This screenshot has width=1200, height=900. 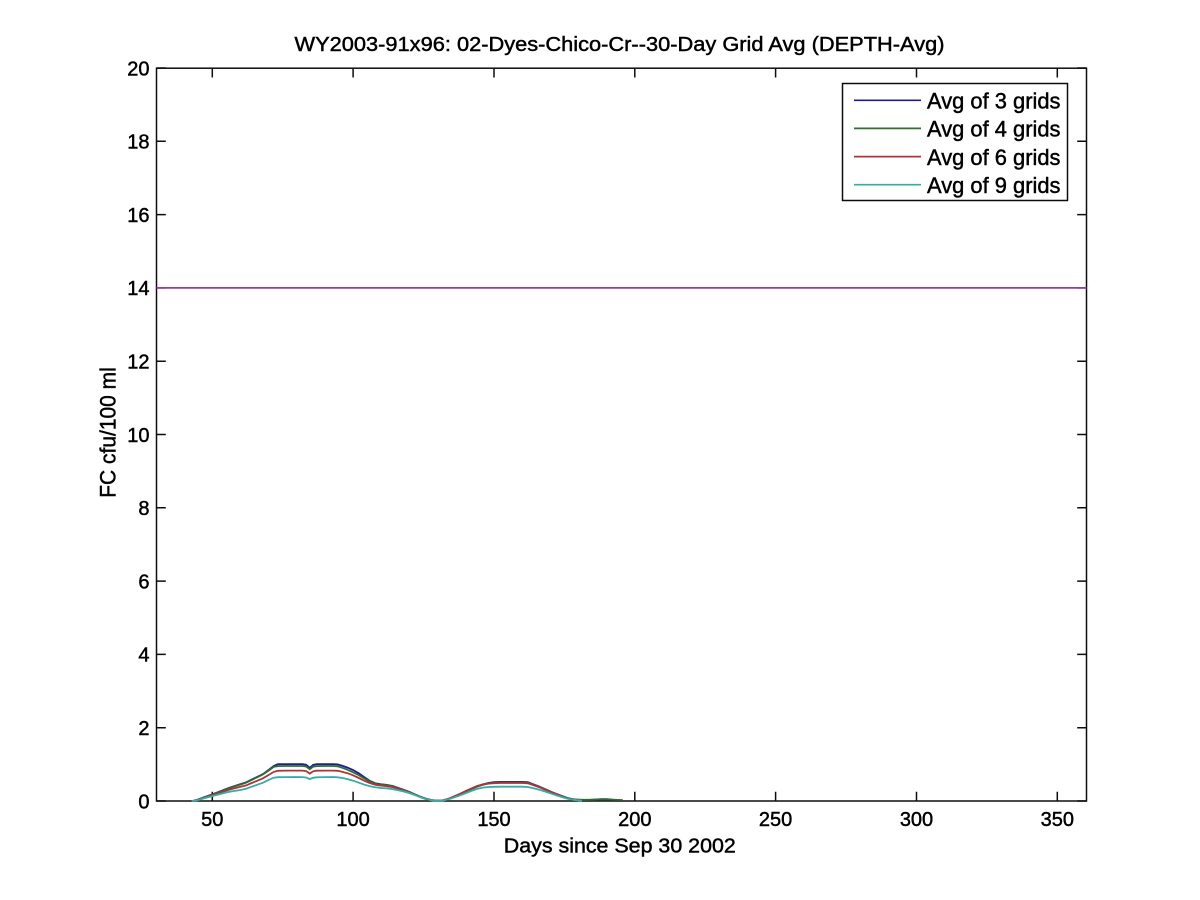 I want to click on svg-text: 150, so click(x=493, y=820).